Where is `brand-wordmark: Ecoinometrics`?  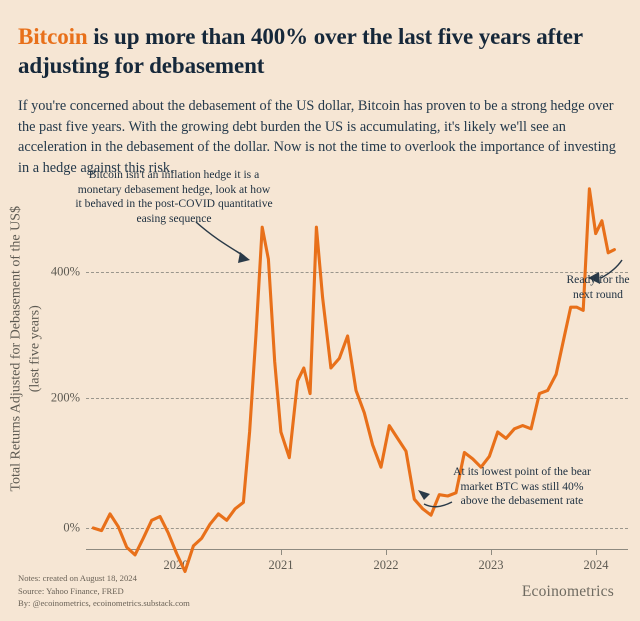 brand-wordmark: Ecoinometrics is located at coordinates (567, 591).